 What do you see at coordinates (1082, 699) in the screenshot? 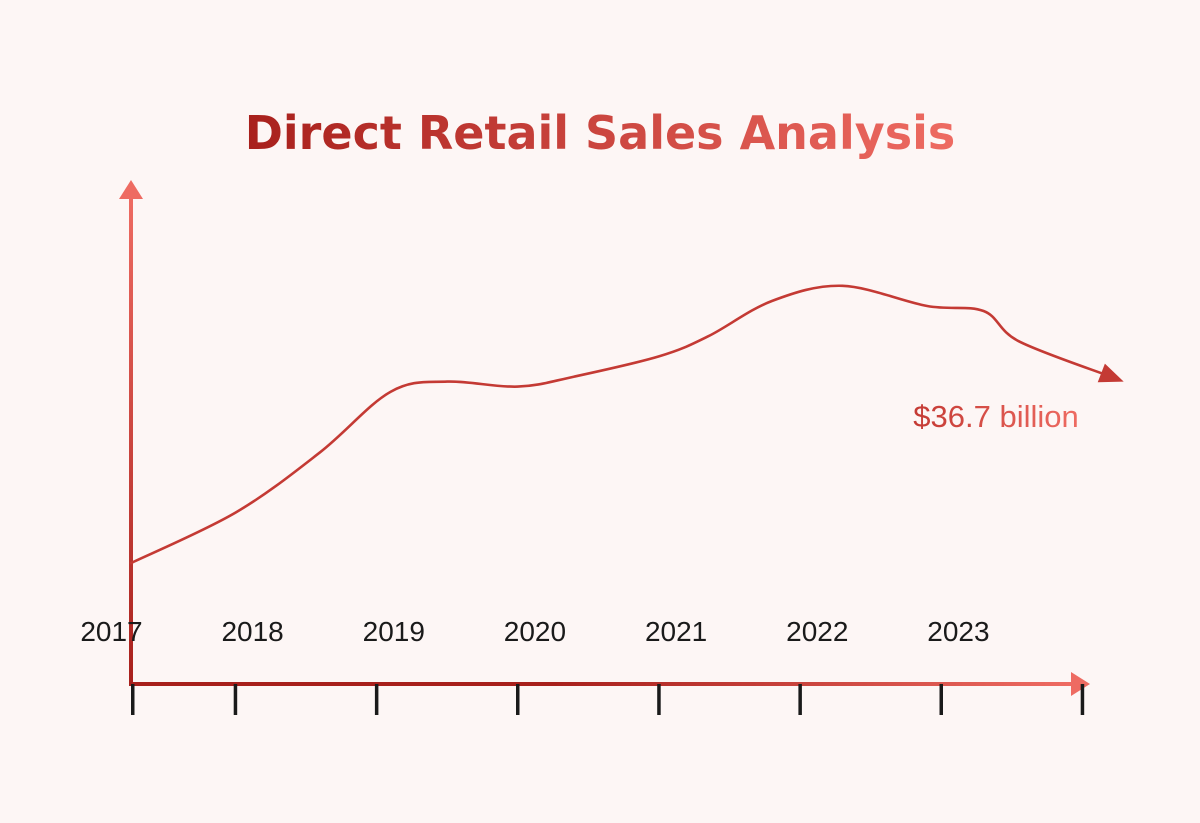
I see `x-tick-2023` at bounding box center [1082, 699].